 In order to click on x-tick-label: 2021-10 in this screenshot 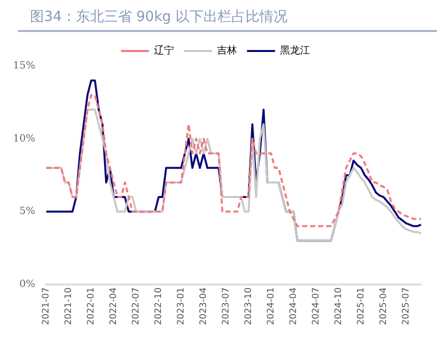, I will do `click(69, 306)`.